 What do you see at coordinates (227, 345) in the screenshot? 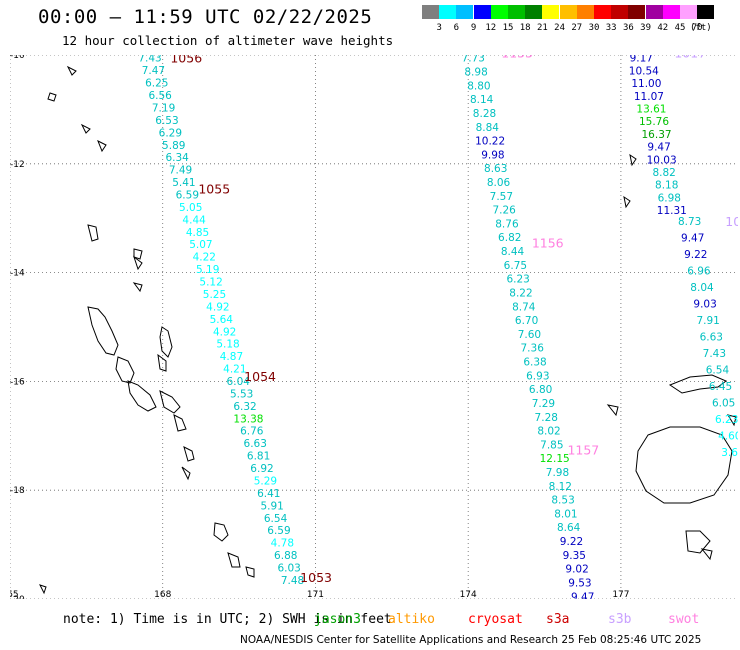
I see `wave-height-value: 5.18` at bounding box center [227, 345].